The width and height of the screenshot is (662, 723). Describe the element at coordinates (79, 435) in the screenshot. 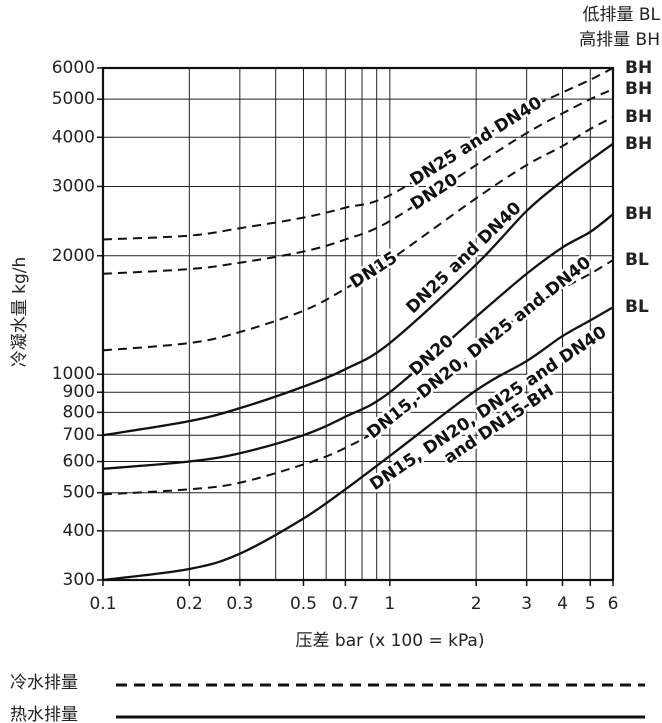

I see `y-tick-label: 700` at that location.